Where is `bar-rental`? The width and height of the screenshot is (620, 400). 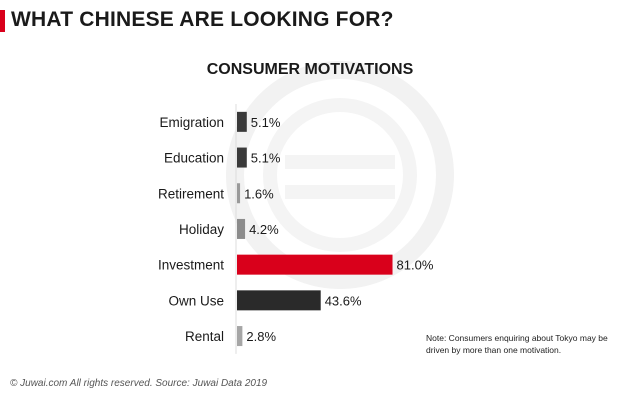
bar-rental is located at coordinates (240, 336).